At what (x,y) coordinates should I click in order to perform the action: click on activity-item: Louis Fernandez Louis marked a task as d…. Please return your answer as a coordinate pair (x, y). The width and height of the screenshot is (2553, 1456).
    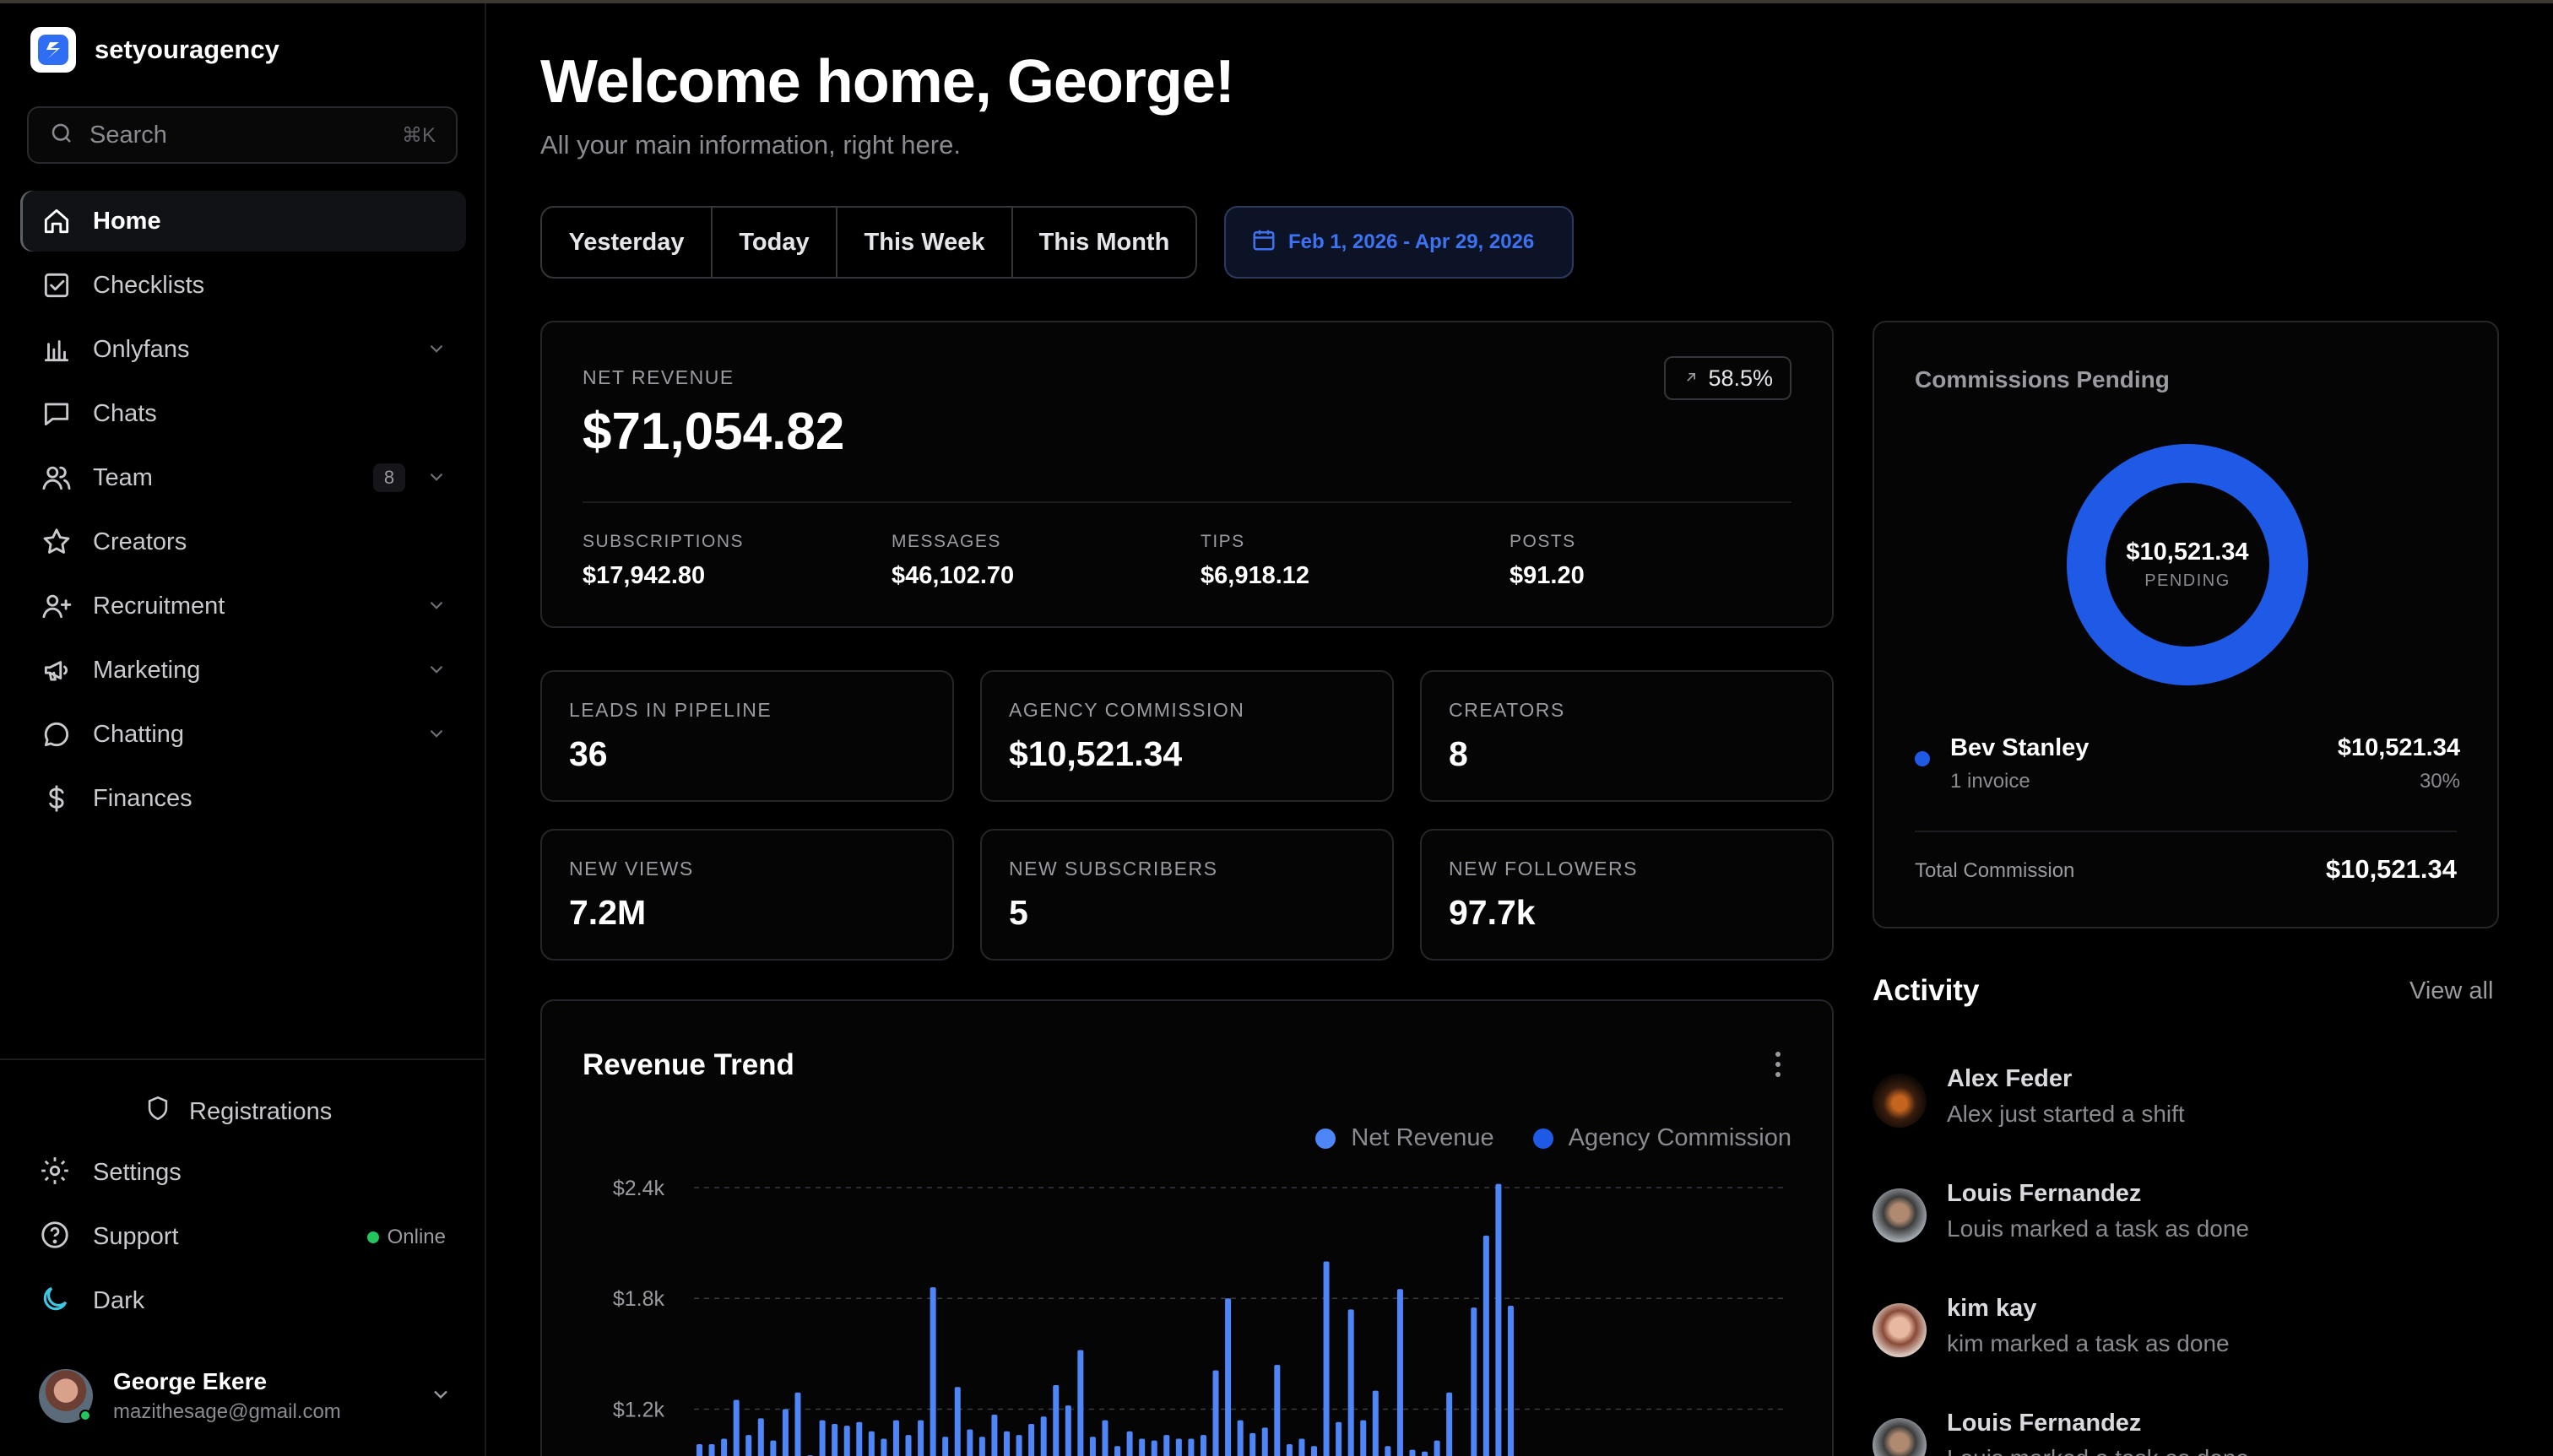
    Looking at the image, I should click on (2186, 1219).